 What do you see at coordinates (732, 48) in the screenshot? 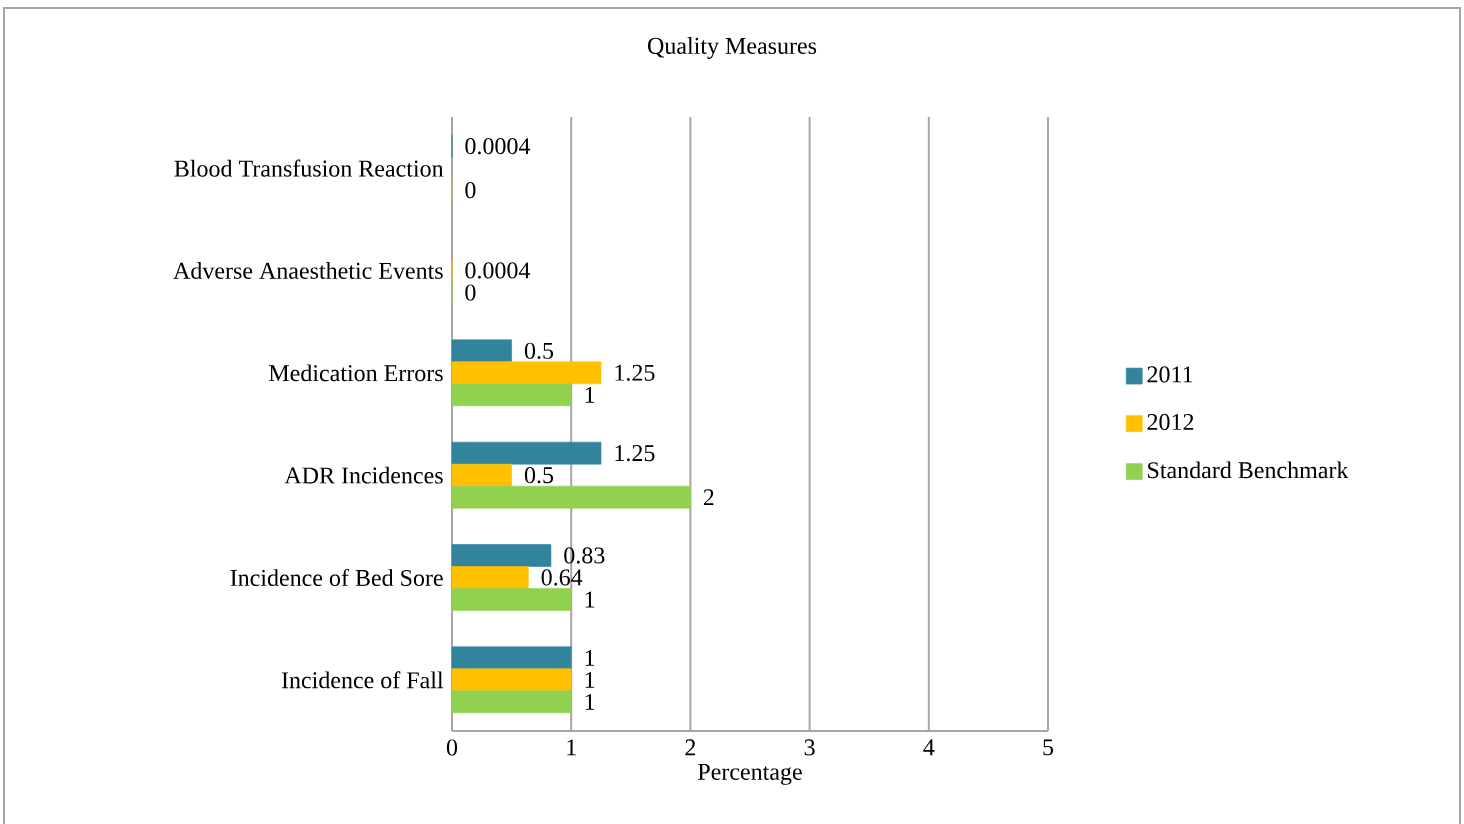
I see `chart-title: Quality Measures` at bounding box center [732, 48].